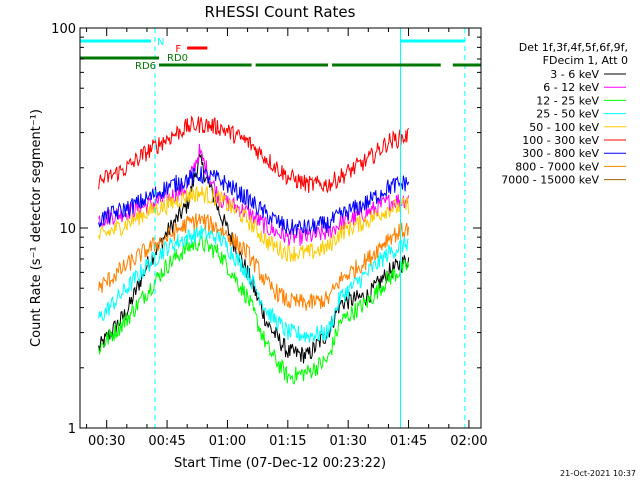 This screenshot has width=640, height=480. What do you see at coordinates (550, 180) in the screenshot?
I see `legend-label-8: 7000 - 15000 keV` at bounding box center [550, 180].